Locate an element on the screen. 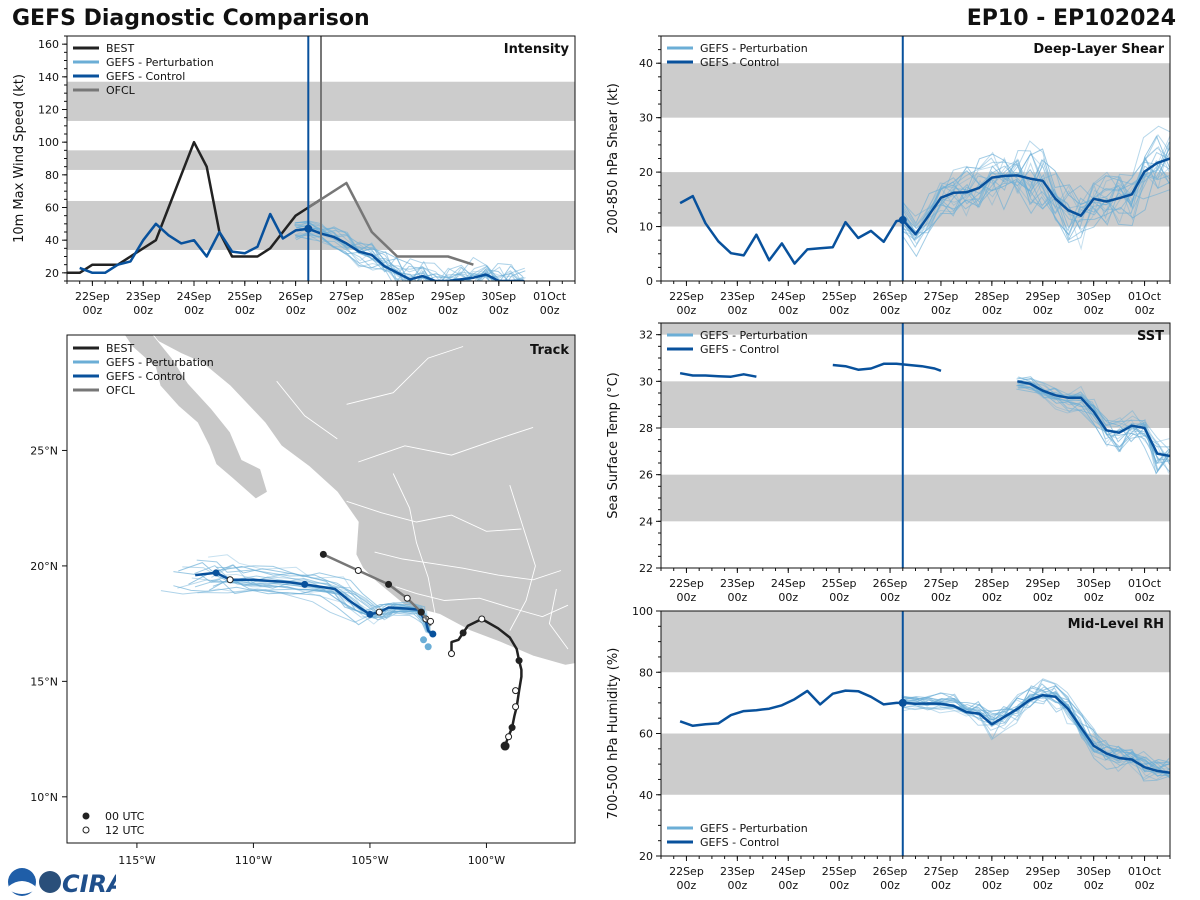 The height and width of the screenshot is (900, 1200). intensity-legend-label: OFCL is located at coordinates (121, 90).